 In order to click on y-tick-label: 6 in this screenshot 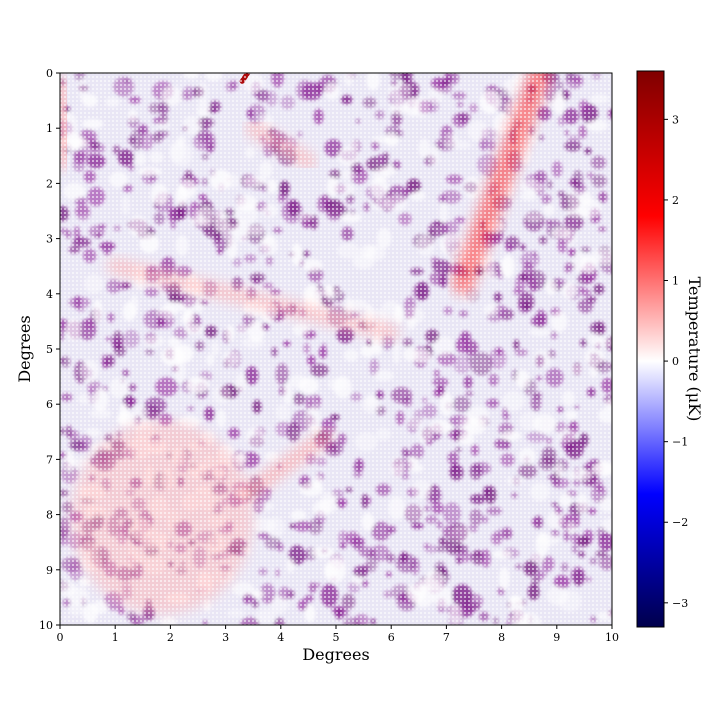, I will do `click(49, 404)`.